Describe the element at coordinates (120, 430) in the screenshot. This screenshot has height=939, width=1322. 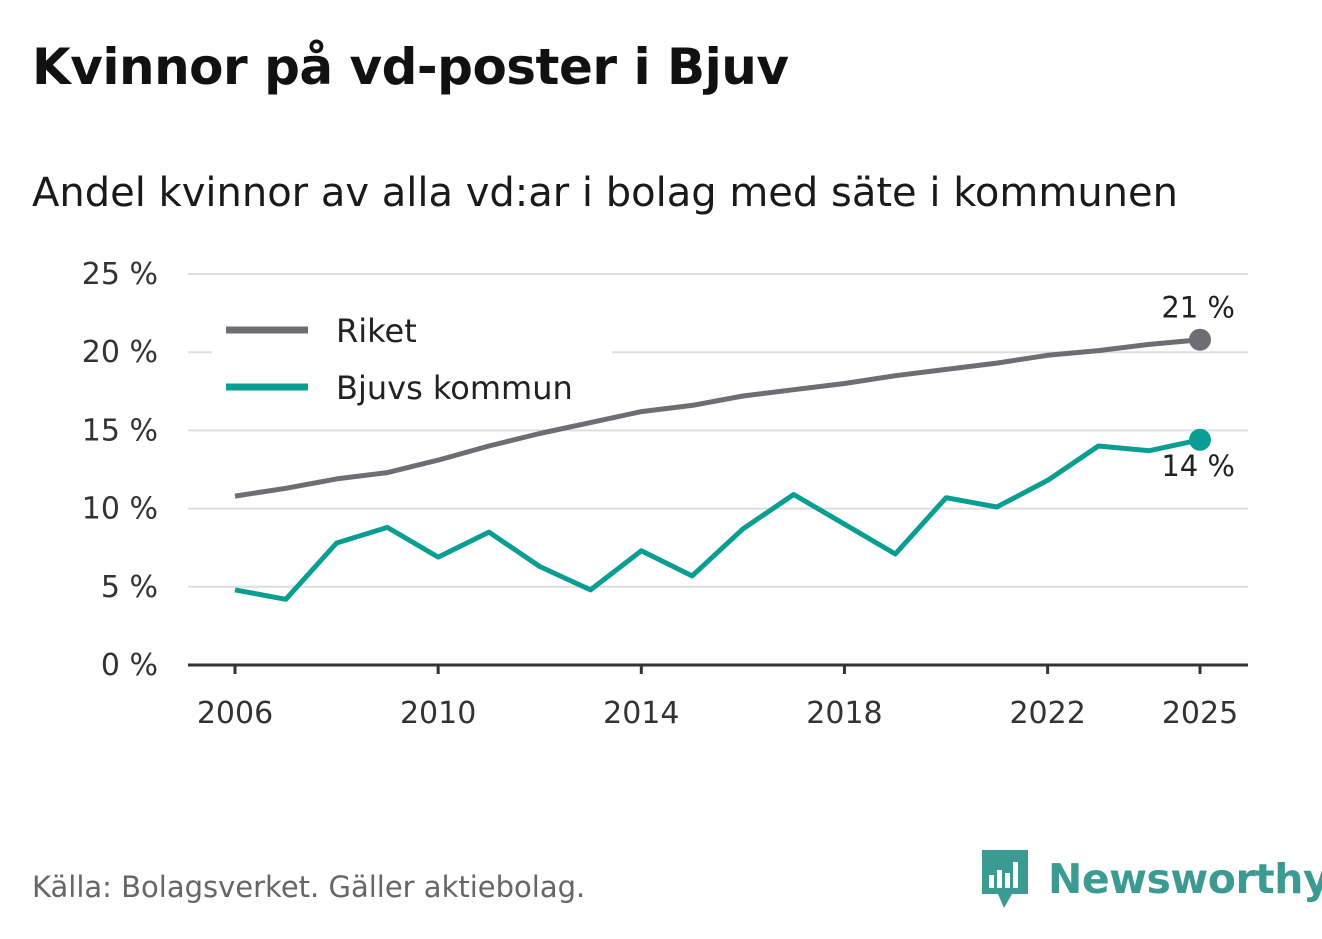
I see `y-tick-label: 15 %` at that location.